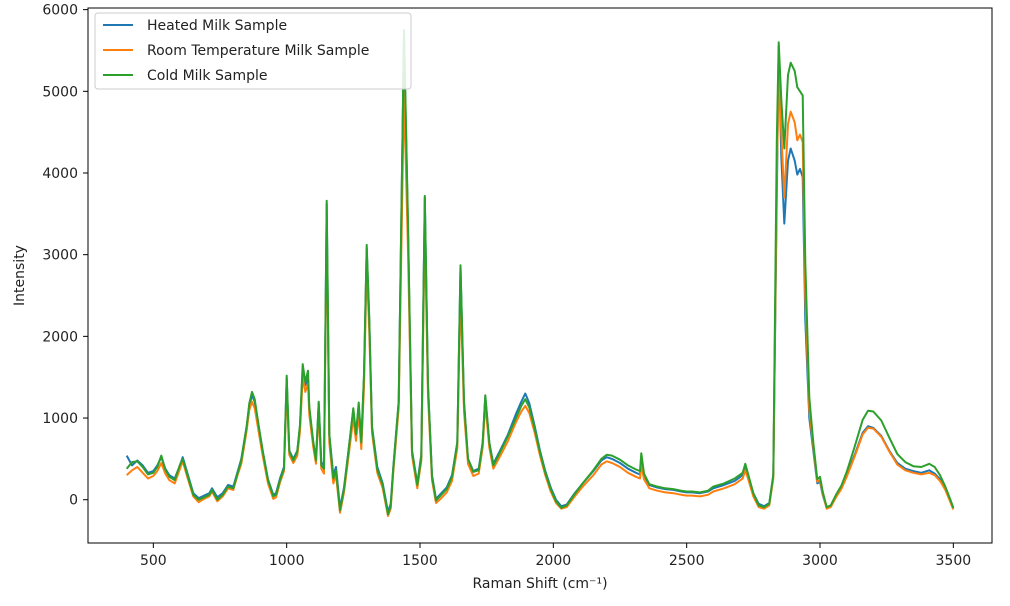 The image size is (1010, 606). I want to click on legend-entry: Heated Milk Sample, so click(217, 26).